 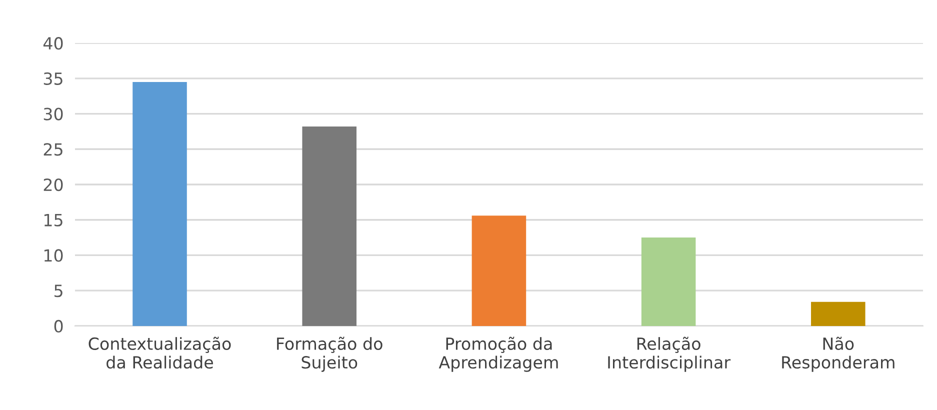 What do you see at coordinates (838, 354) in the screenshot?
I see `x-tick-label: Não Responderam` at bounding box center [838, 354].